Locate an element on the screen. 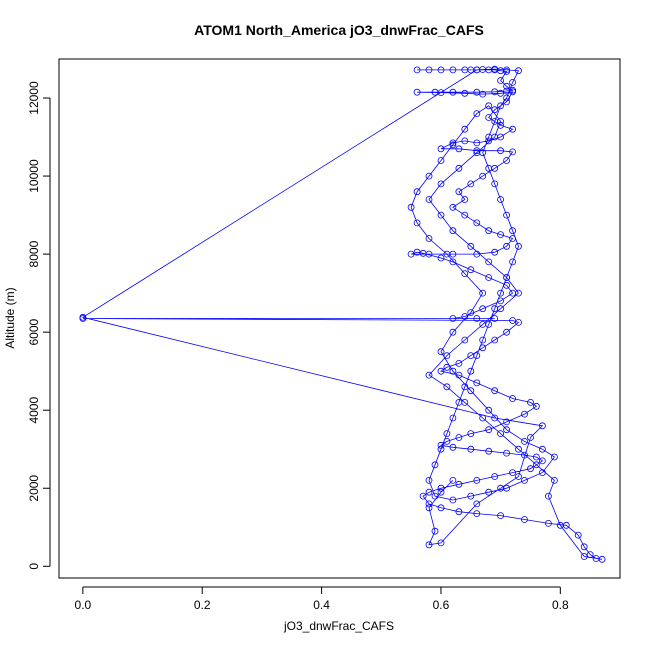 This screenshot has width=650, height=650. x-tick-label: 0.2 is located at coordinates (202, 605).